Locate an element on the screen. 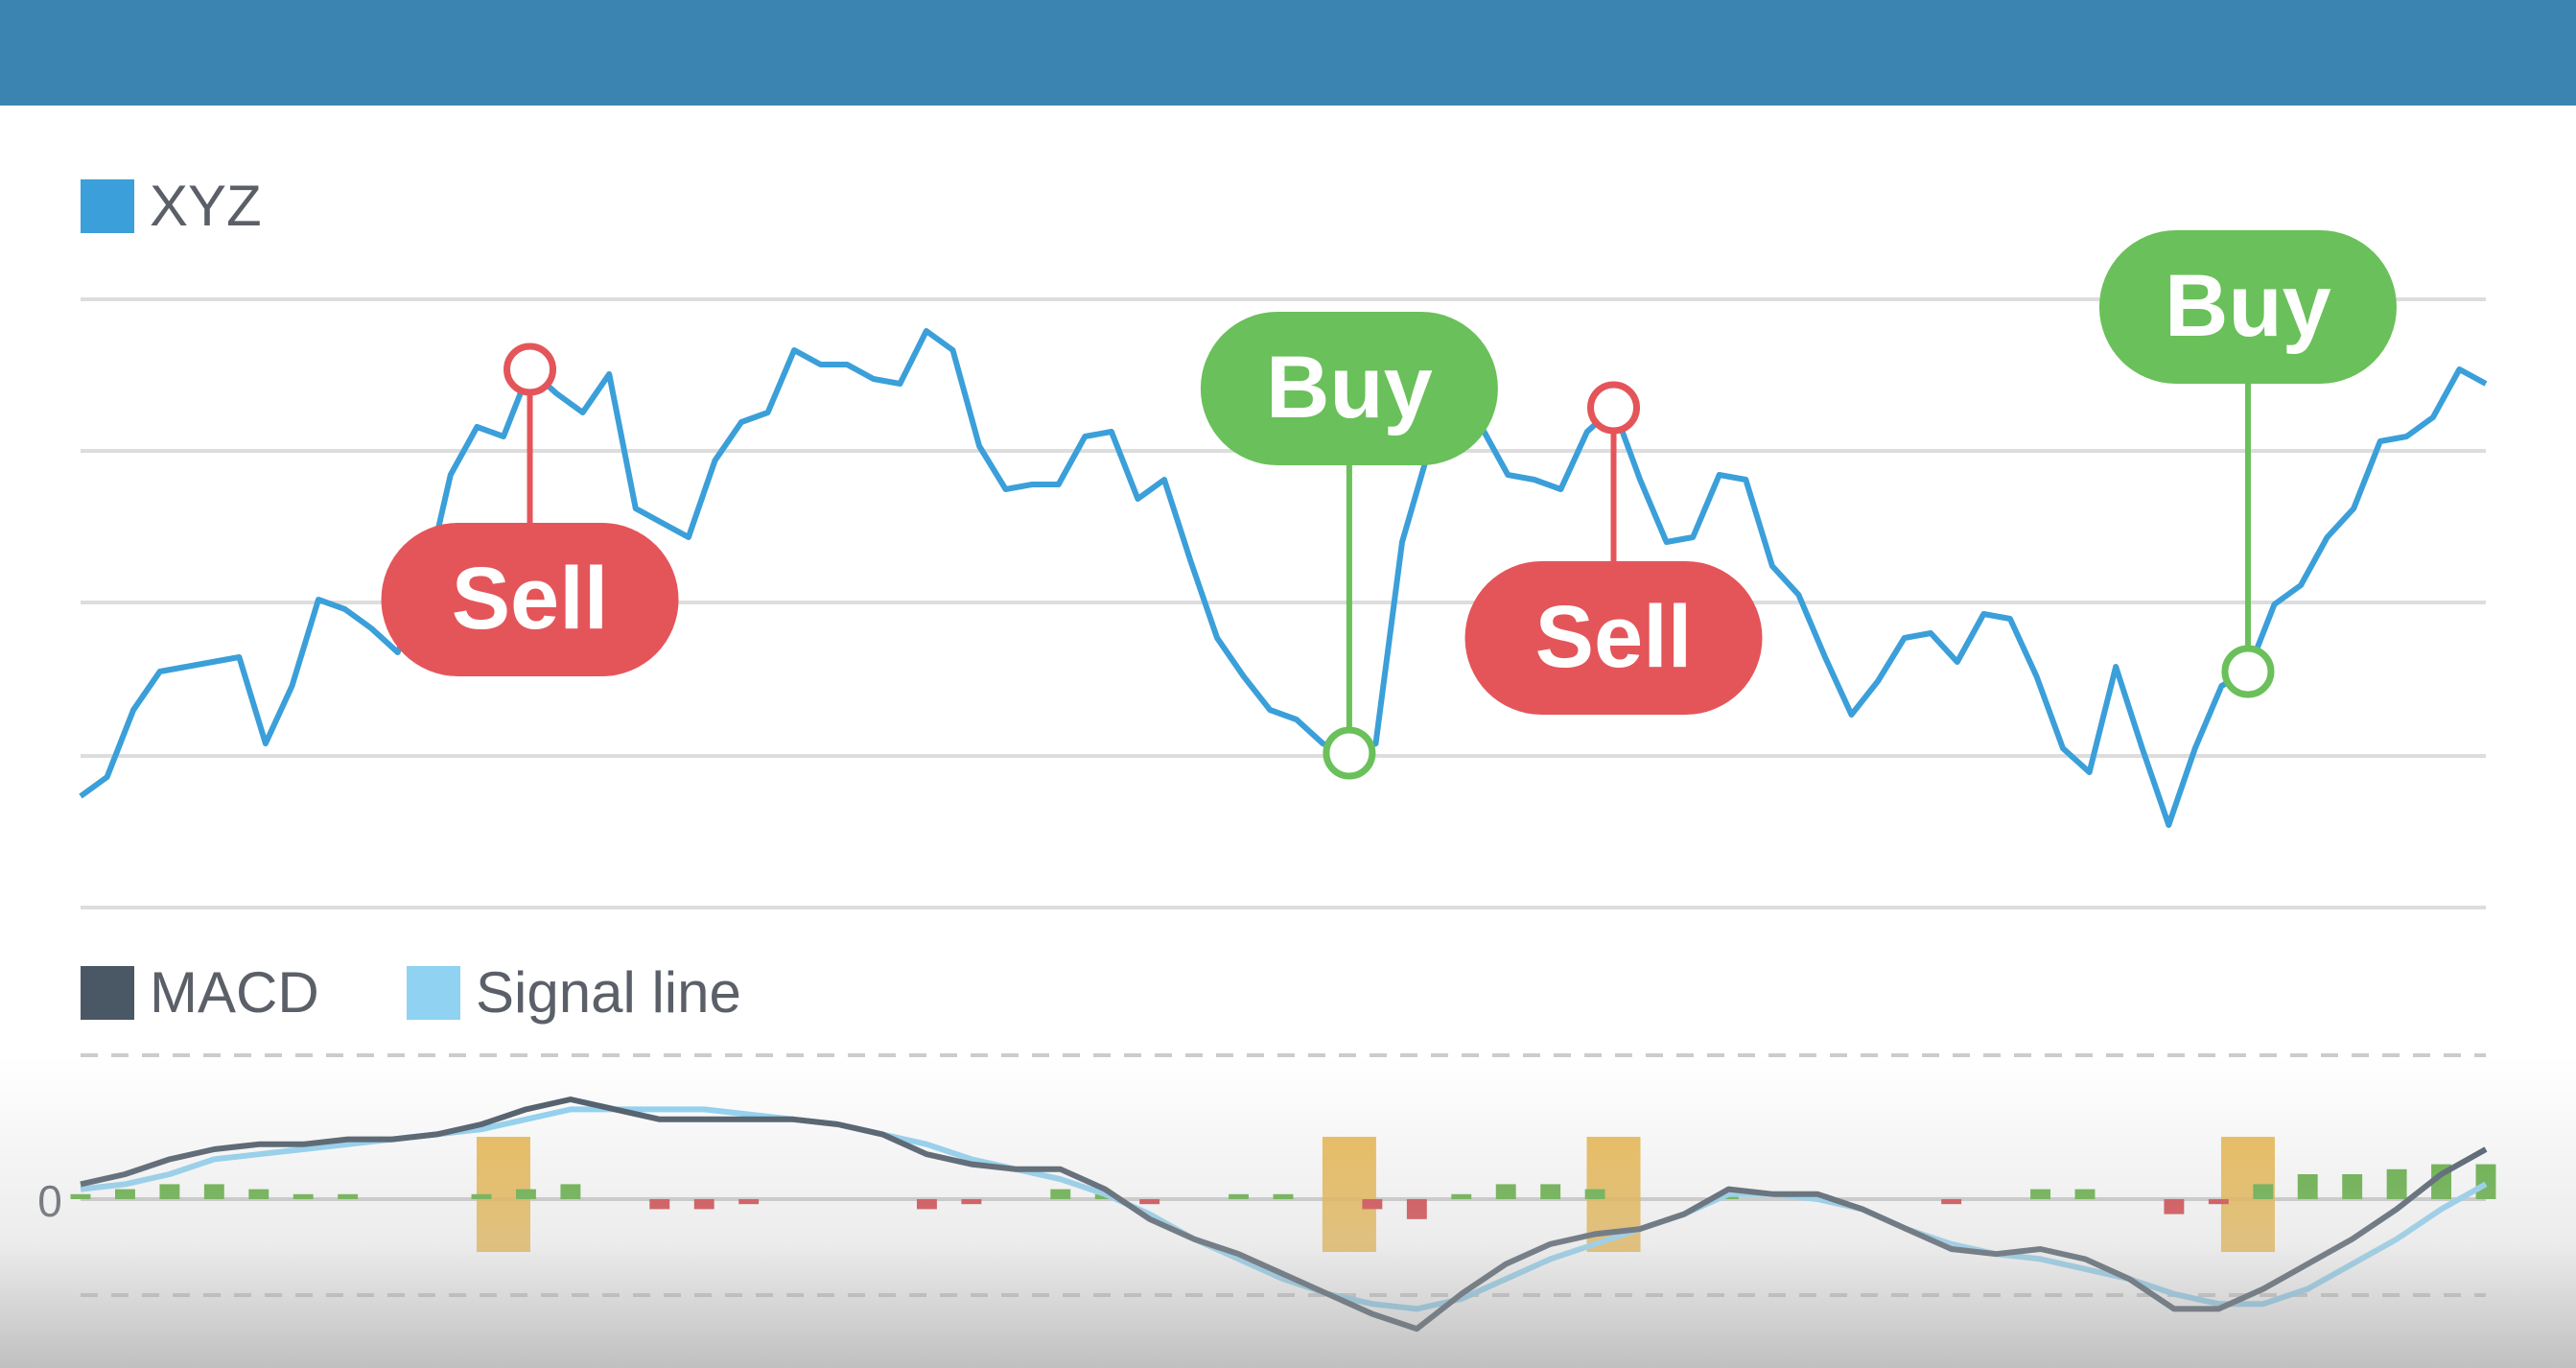 This screenshot has height=1368, width=2576. price-legend-swatch is located at coordinates (107, 206).